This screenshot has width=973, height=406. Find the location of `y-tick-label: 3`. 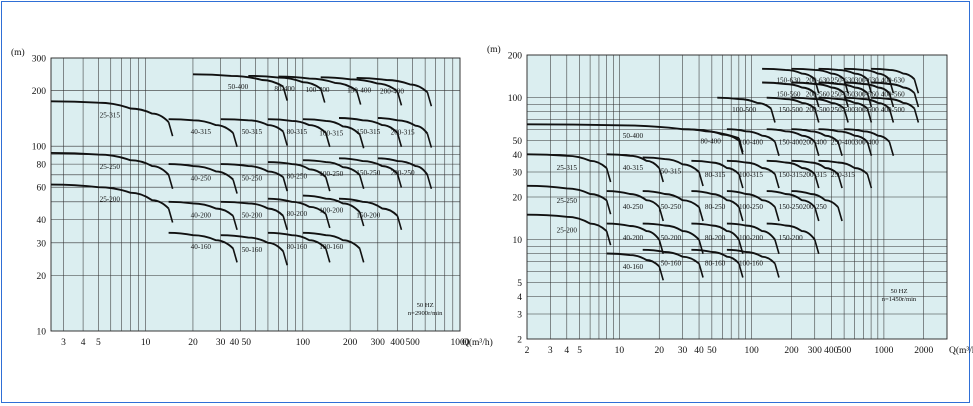

y-tick-label: 3 is located at coordinates (519, 315).